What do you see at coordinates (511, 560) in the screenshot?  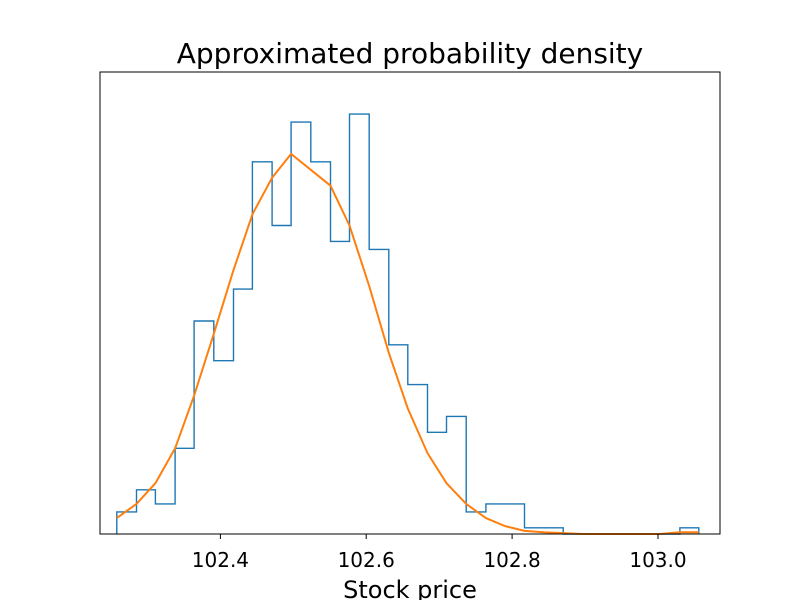 I see `x-tick-label: 102.8` at bounding box center [511, 560].